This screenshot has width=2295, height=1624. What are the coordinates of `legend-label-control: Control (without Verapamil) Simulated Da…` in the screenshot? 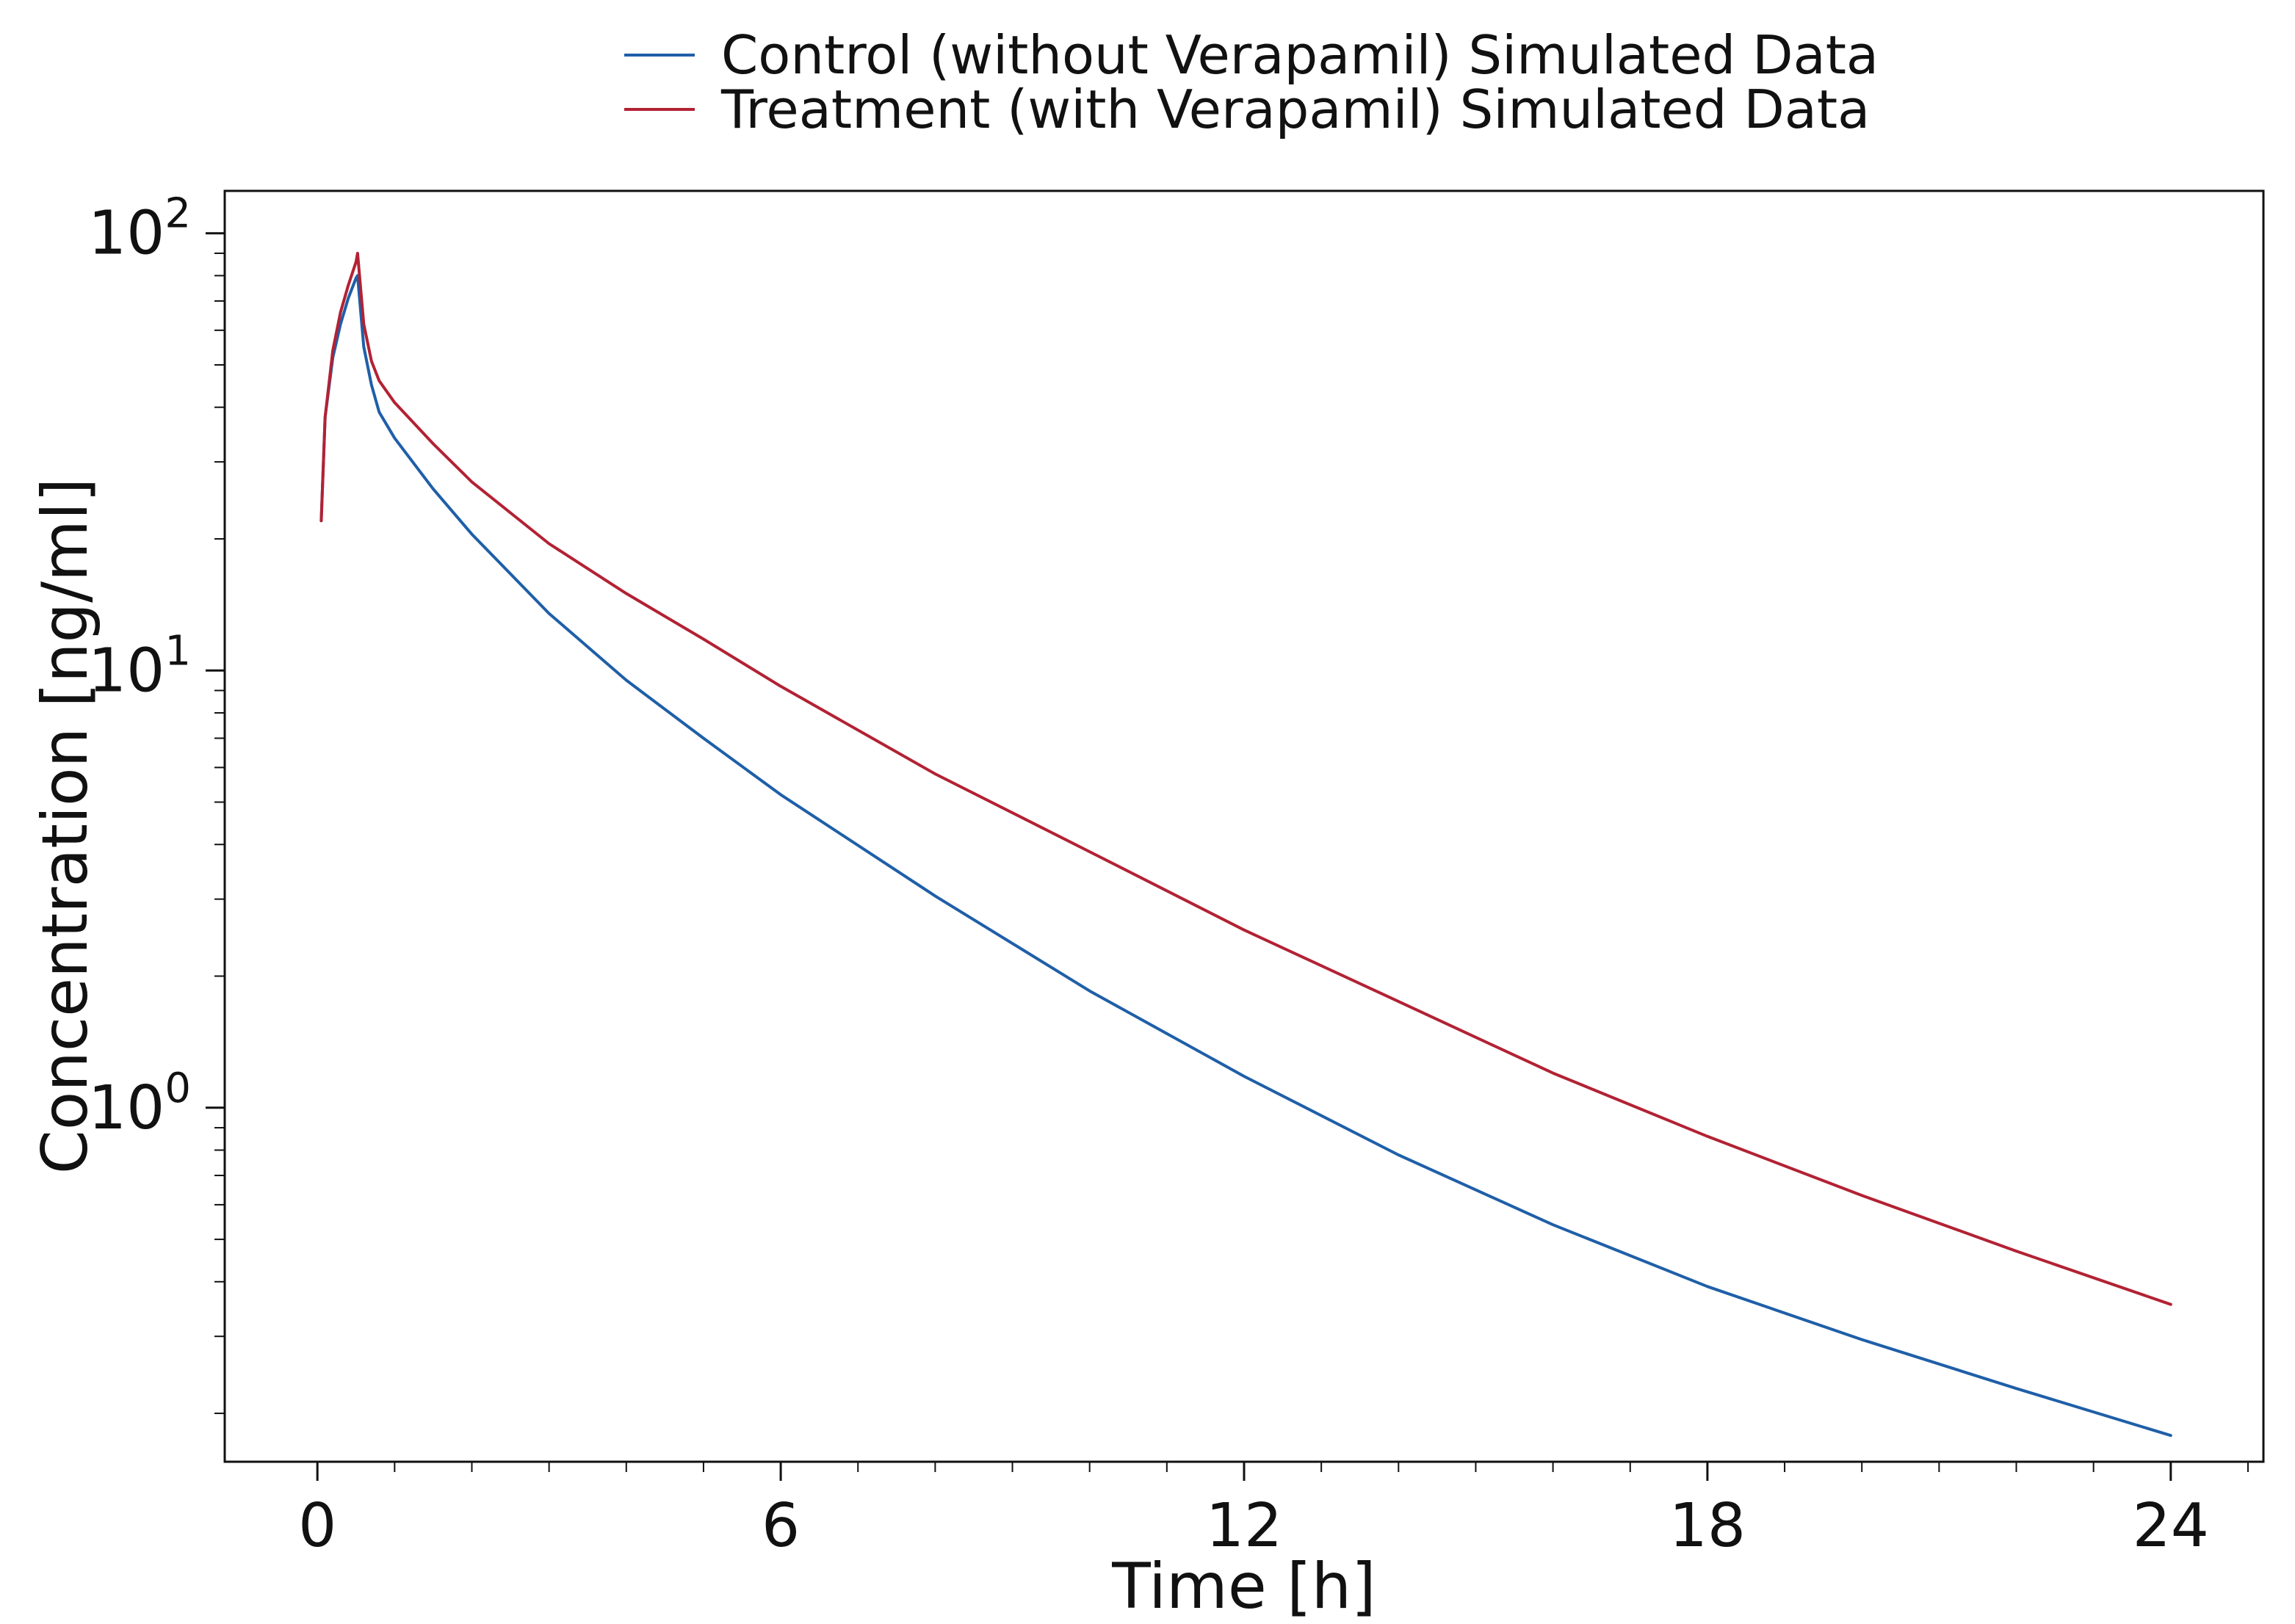 It's located at (1300, 55).